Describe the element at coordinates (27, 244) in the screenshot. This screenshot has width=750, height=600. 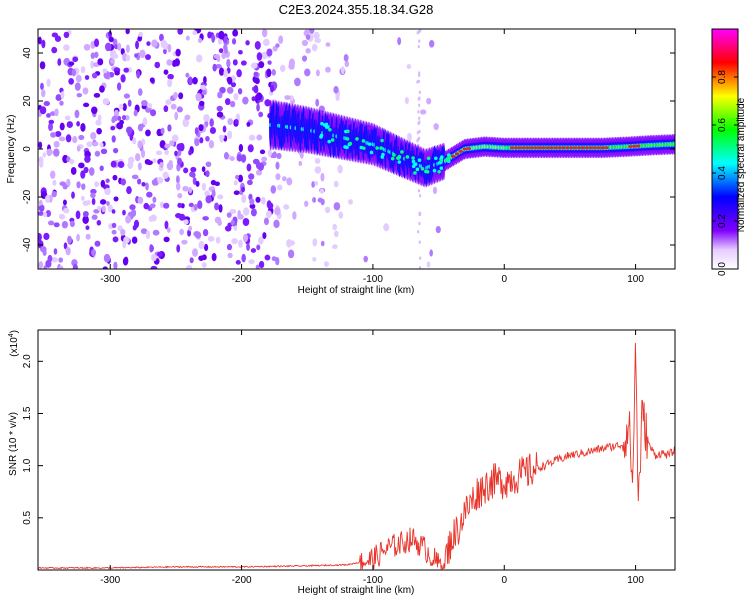
I see `spectrogram-y-tick-label: -40` at that location.